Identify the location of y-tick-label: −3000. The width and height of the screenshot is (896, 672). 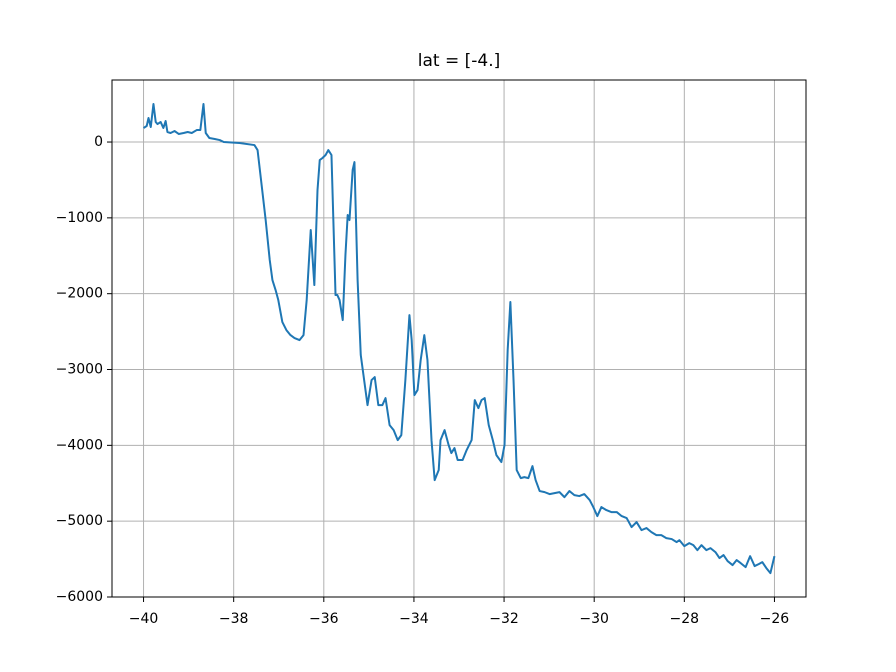
(79, 370).